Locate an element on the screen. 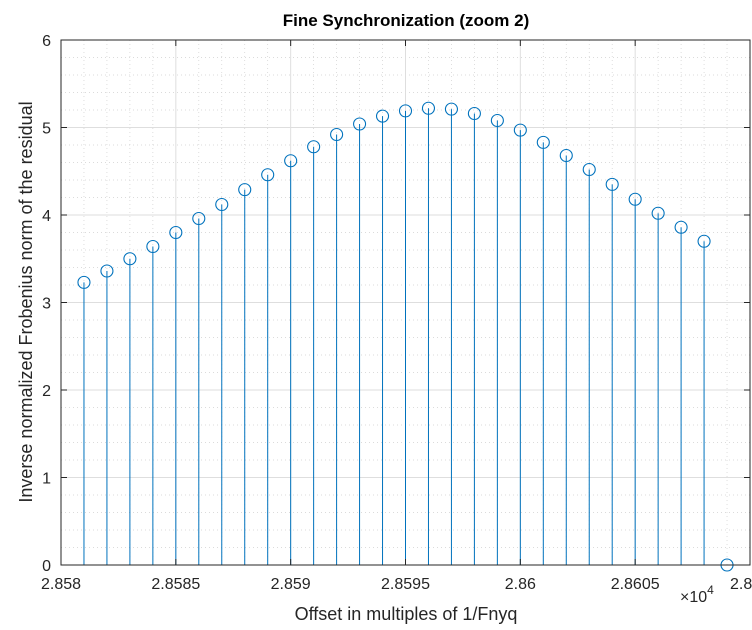 The image size is (752, 630). chart-title: Fine Synchronization (zoom 2) is located at coordinates (406, 20).